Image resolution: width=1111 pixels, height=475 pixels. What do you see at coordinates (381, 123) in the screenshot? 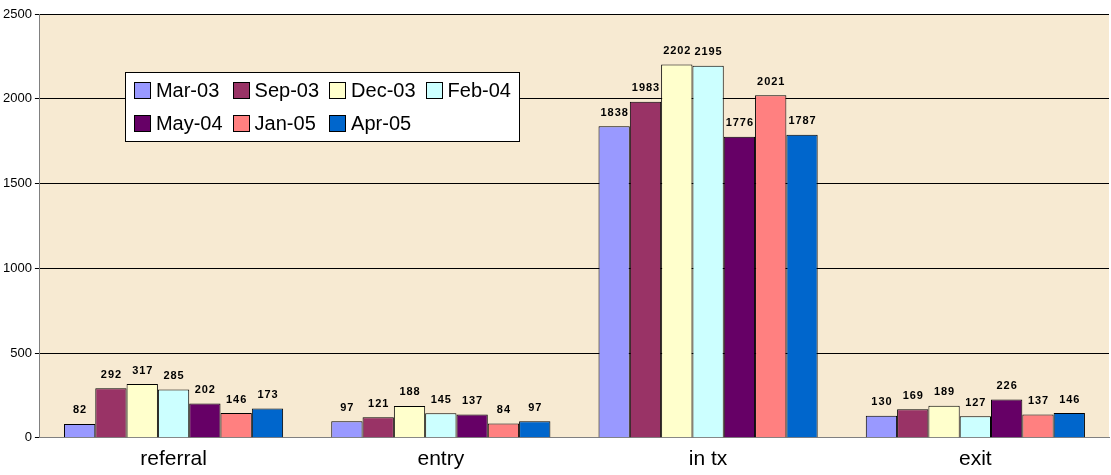
I see `legend-label: Apr-05` at bounding box center [381, 123].